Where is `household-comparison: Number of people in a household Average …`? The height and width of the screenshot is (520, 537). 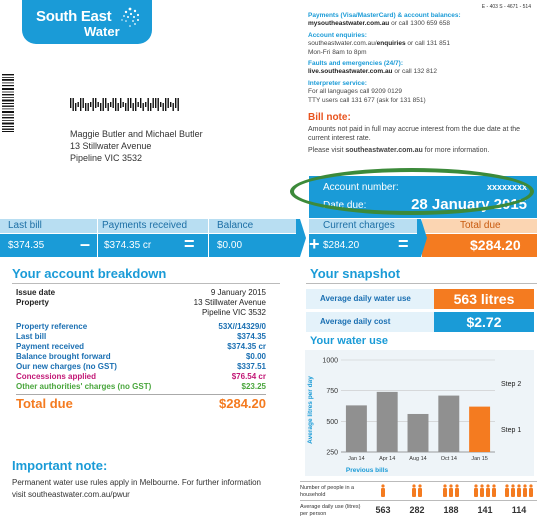 household-comparison: Number of people in a household Average … is located at coordinates (418, 500).